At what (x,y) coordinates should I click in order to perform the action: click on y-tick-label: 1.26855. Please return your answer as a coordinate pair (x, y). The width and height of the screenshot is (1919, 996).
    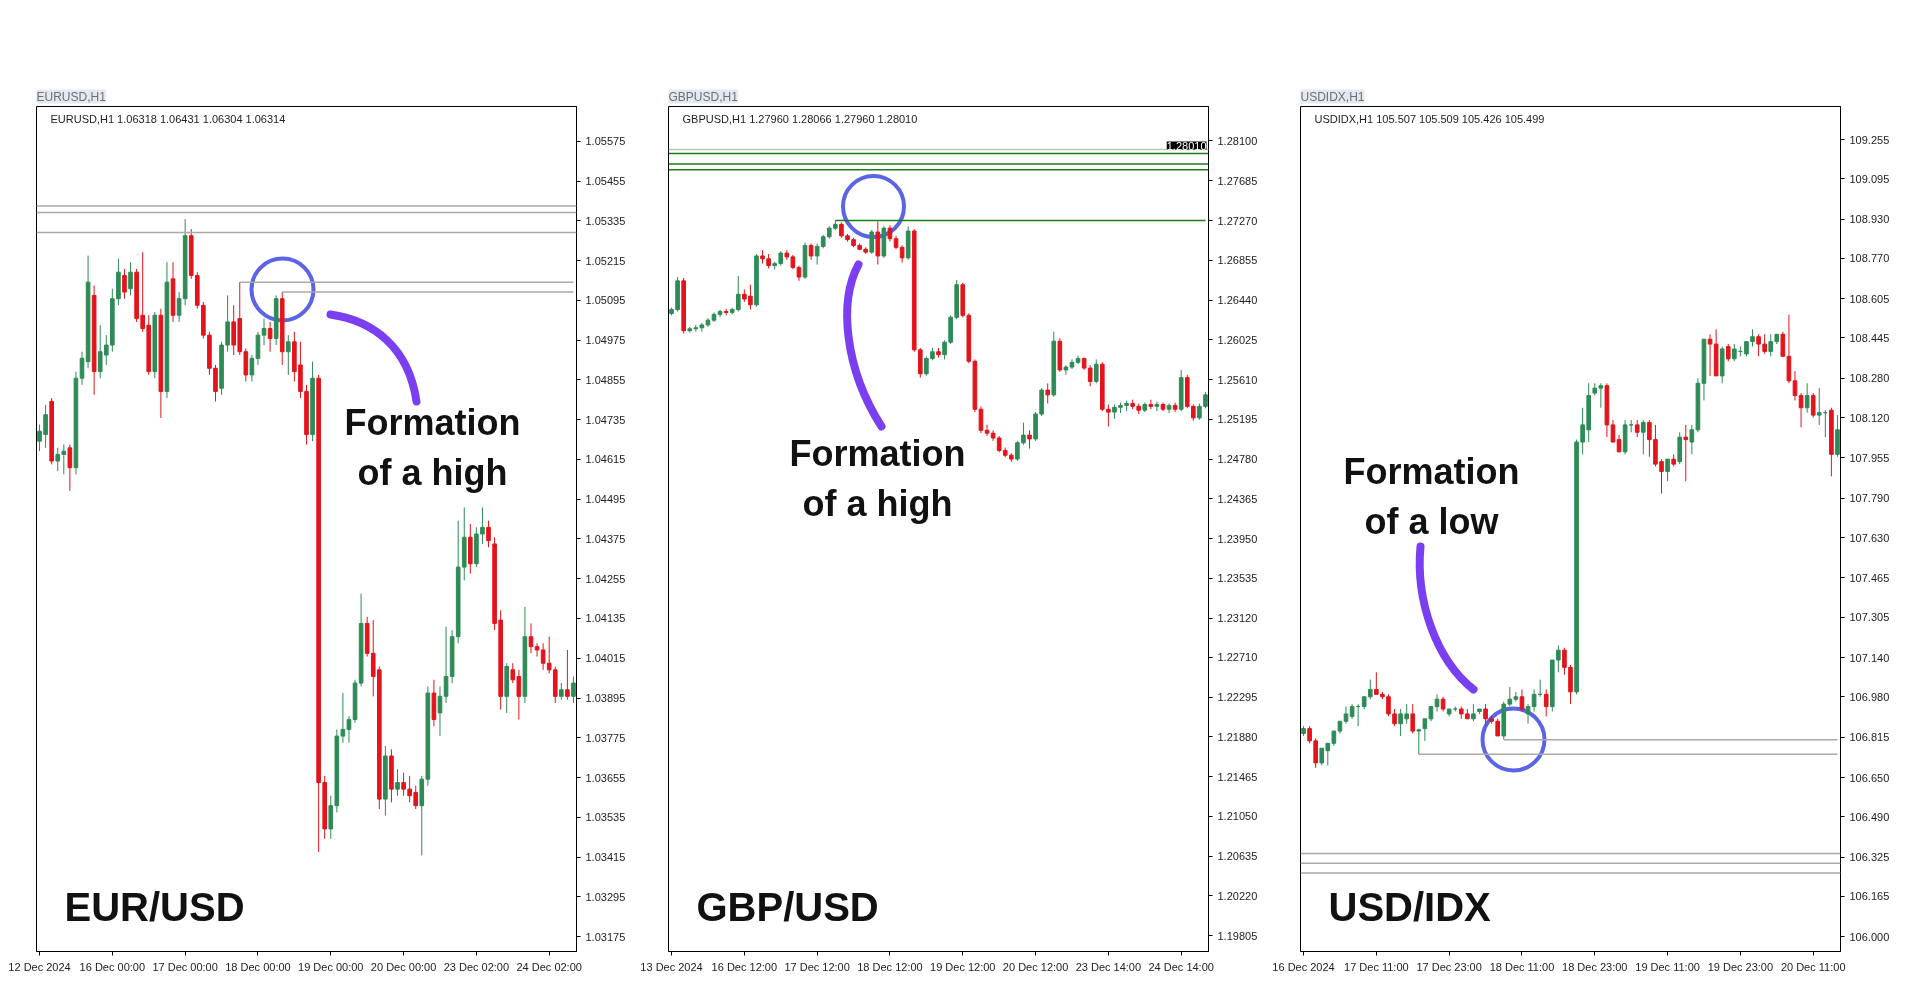
    Looking at the image, I should click on (1237, 260).